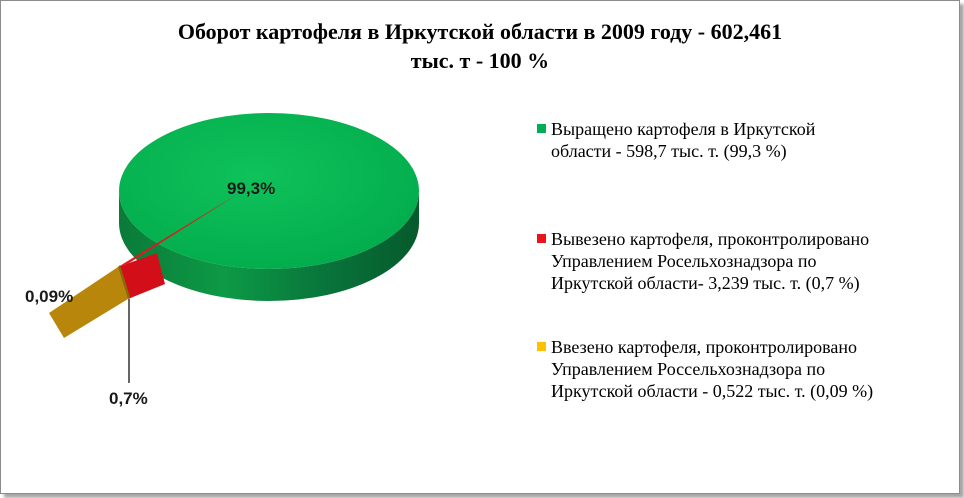 This screenshot has height=498, width=964. What do you see at coordinates (669, 151) in the screenshot?
I see `legend-text-grown-2: области - 598,7 тыс. т. (99,3 %)` at bounding box center [669, 151].